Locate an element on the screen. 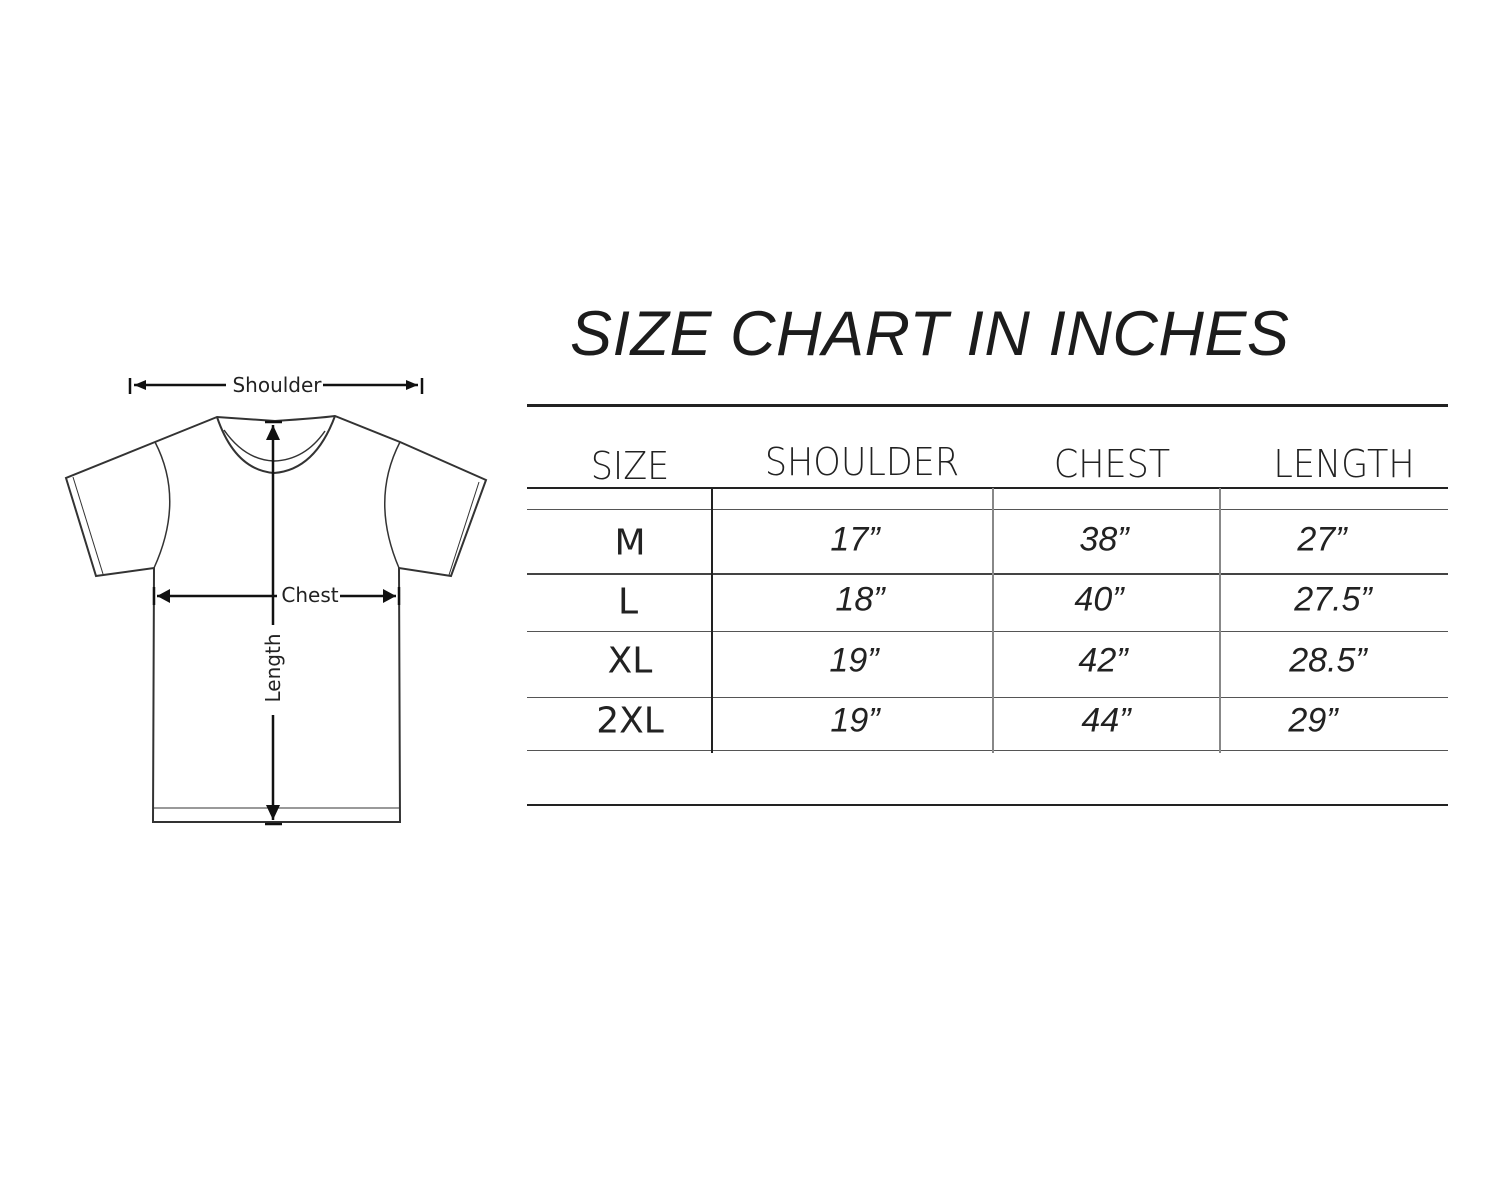 This screenshot has width=1500, height=1199. chart-title: SIZE CHART IN INCHES is located at coordinates (930, 334).